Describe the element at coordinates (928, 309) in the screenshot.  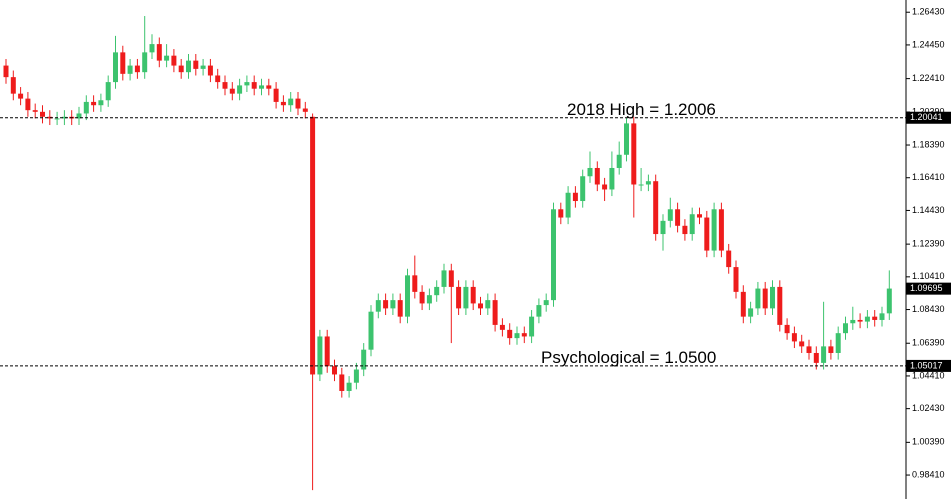
I see `y-tick-label: 1.08430` at that location.